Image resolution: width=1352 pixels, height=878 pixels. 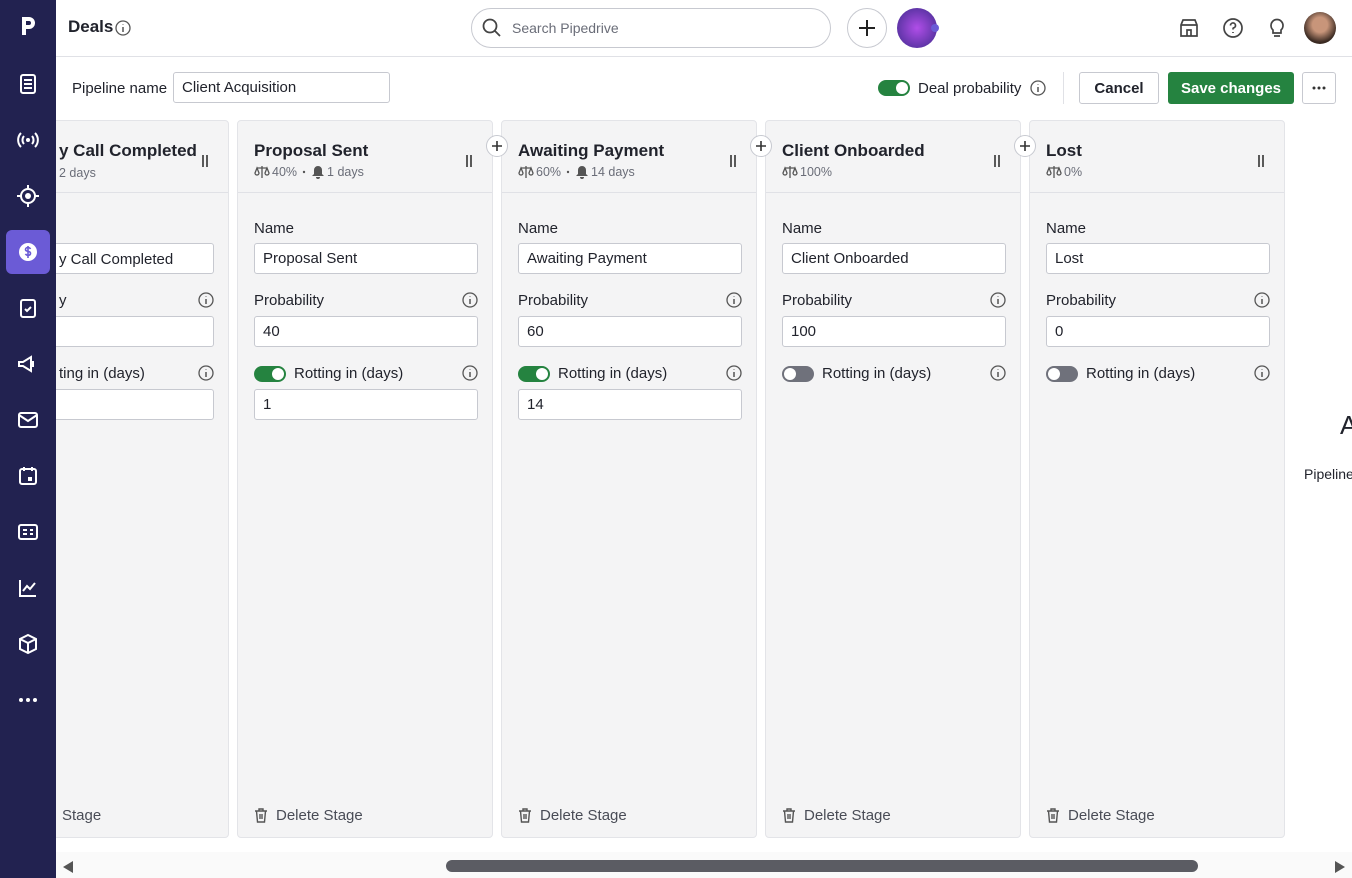 What do you see at coordinates (262, 172) in the screenshot?
I see `probability-icon` at bounding box center [262, 172].